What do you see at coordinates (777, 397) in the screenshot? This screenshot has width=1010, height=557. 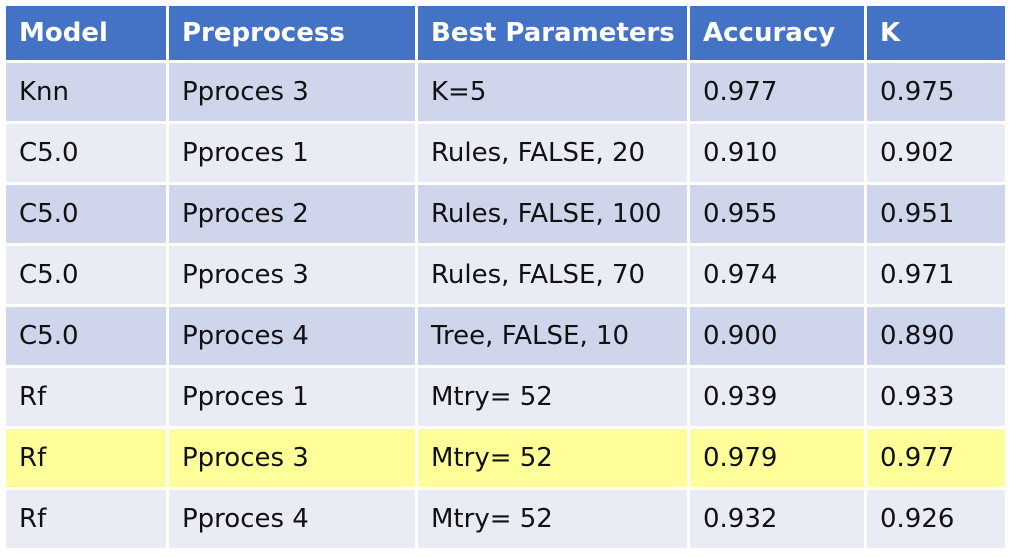 I see `cell-accuracy: 0.939` at bounding box center [777, 397].